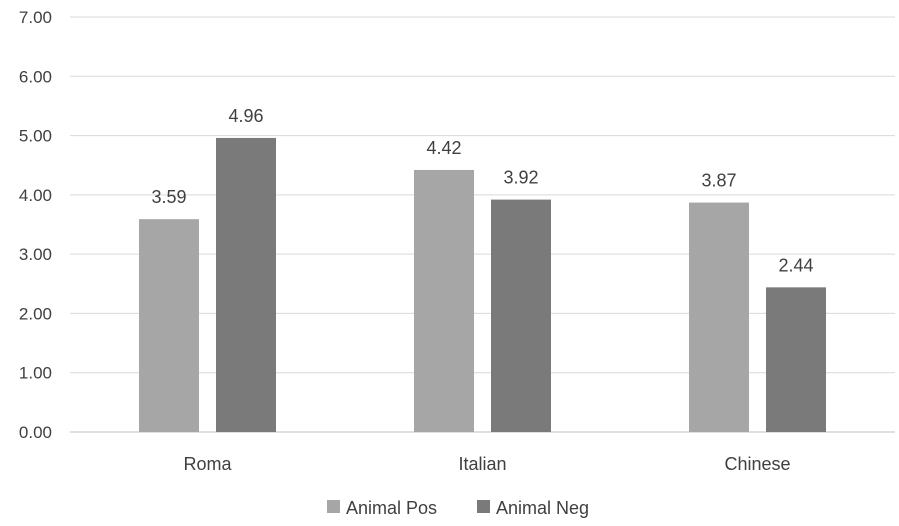 The image size is (899, 526). I want to click on data-label: 3.59, so click(168, 197).